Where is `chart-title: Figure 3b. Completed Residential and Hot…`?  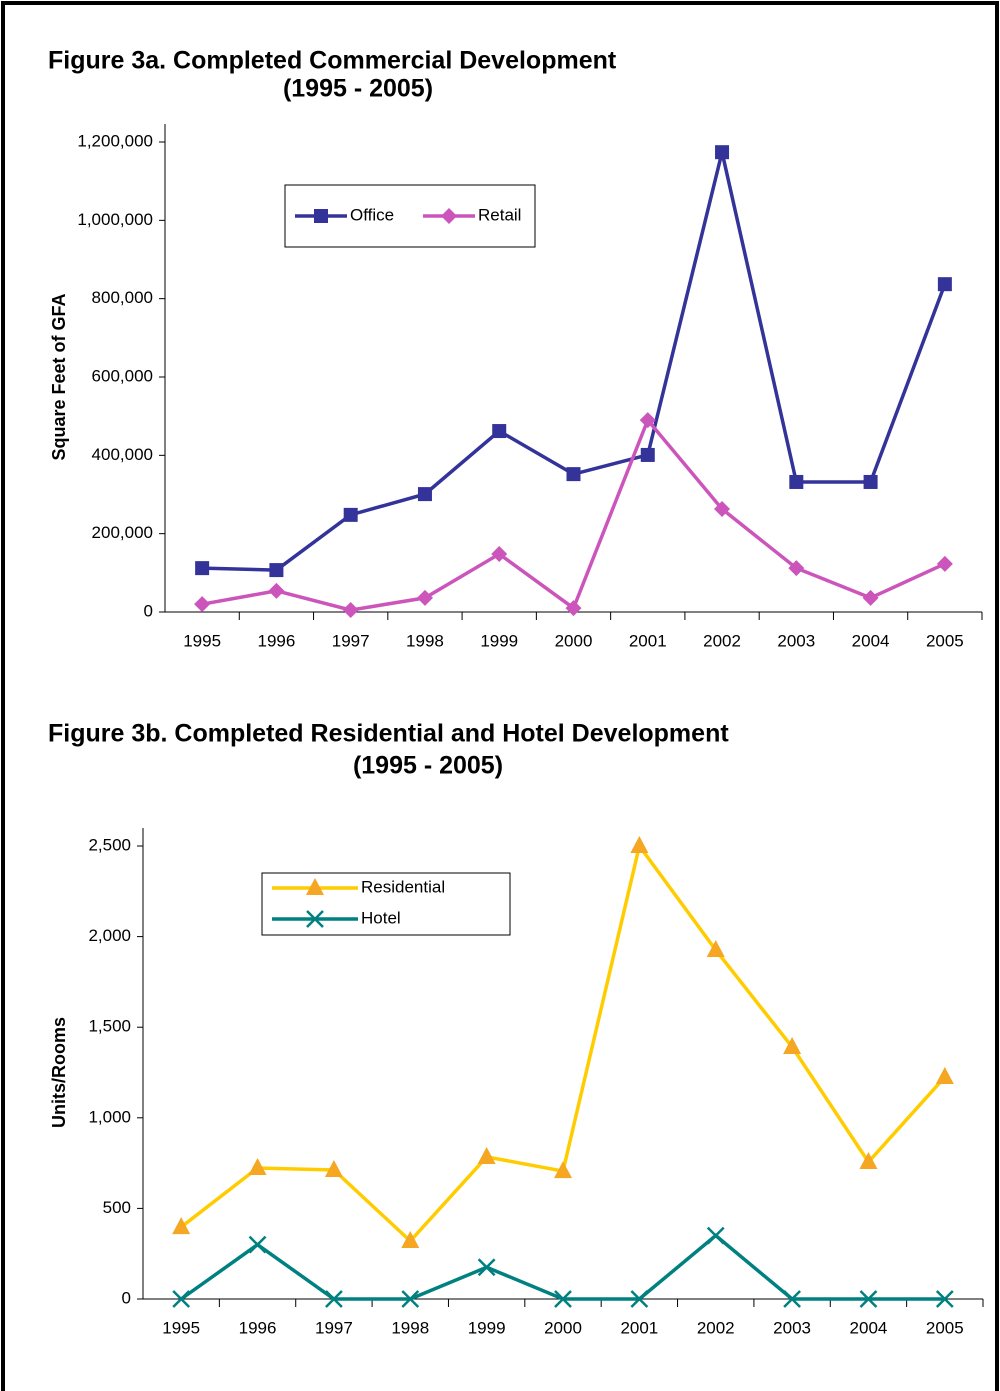
chart-title: Figure 3b. Completed Residential and Hot… is located at coordinates (388, 734).